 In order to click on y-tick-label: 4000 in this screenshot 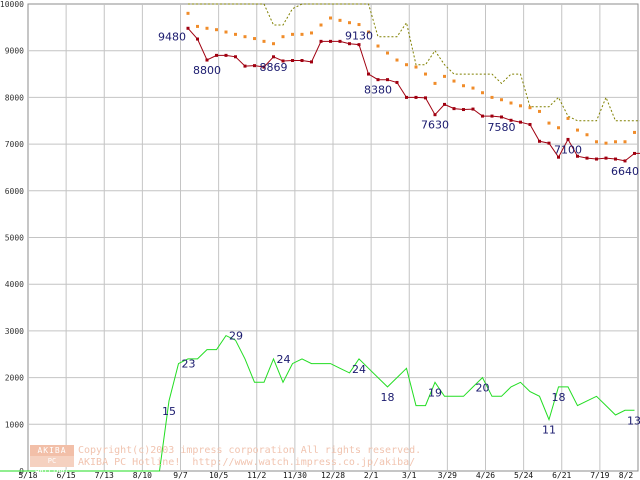, I will do `click(14, 284)`.